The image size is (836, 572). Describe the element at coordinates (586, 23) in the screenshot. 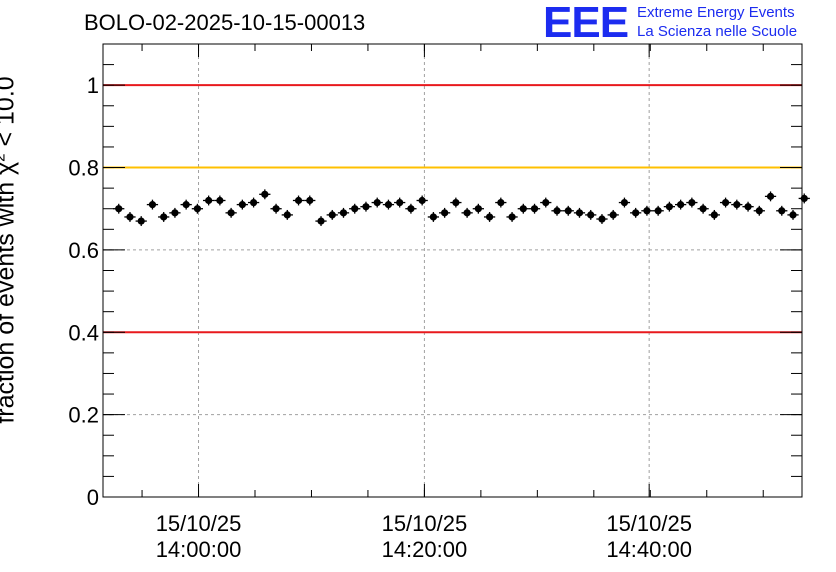

I see `eee-logo: EEE` at that location.